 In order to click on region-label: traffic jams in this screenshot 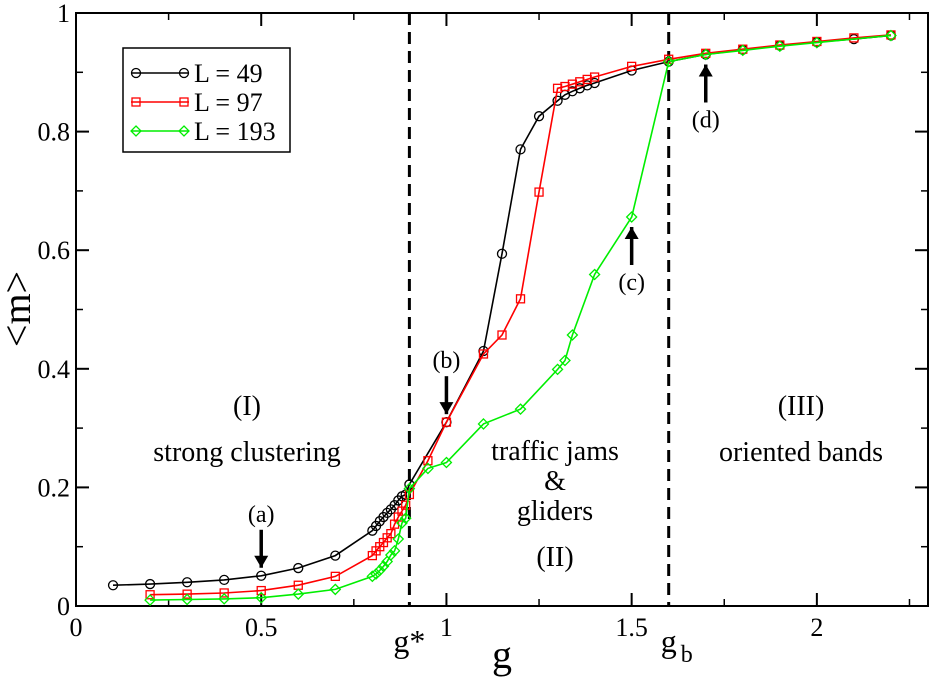, I will do `click(555, 451)`.